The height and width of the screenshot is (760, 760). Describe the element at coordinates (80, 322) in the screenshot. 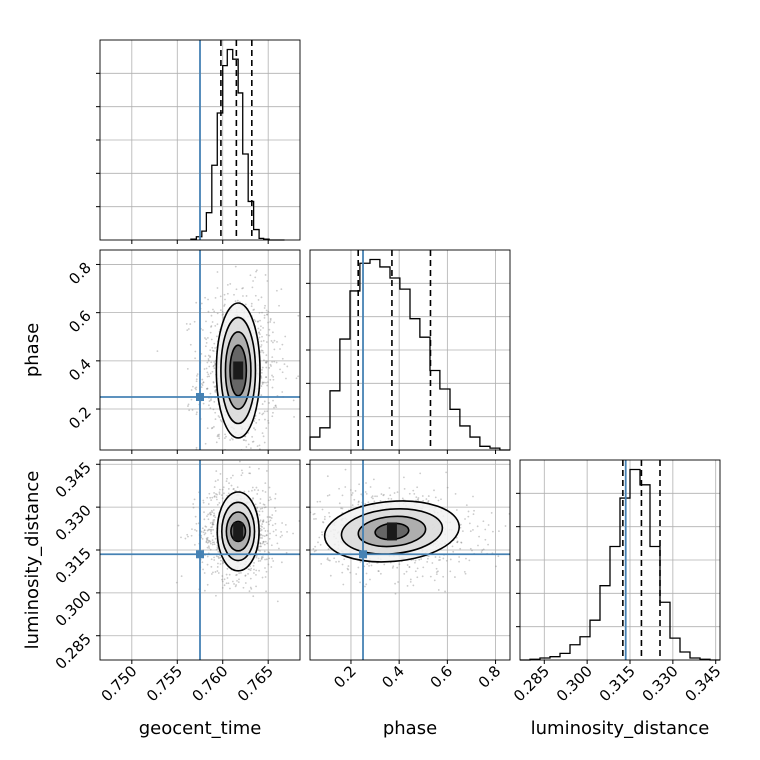

I see `y-tick-label: 0.6` at that location.